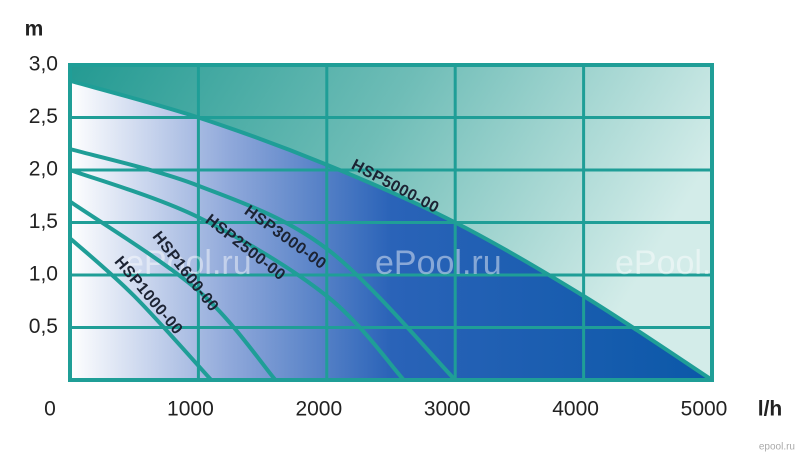 This screenshot has height=458, width=800. I want to click on x-tick-label: 2000, so click(318, 409).